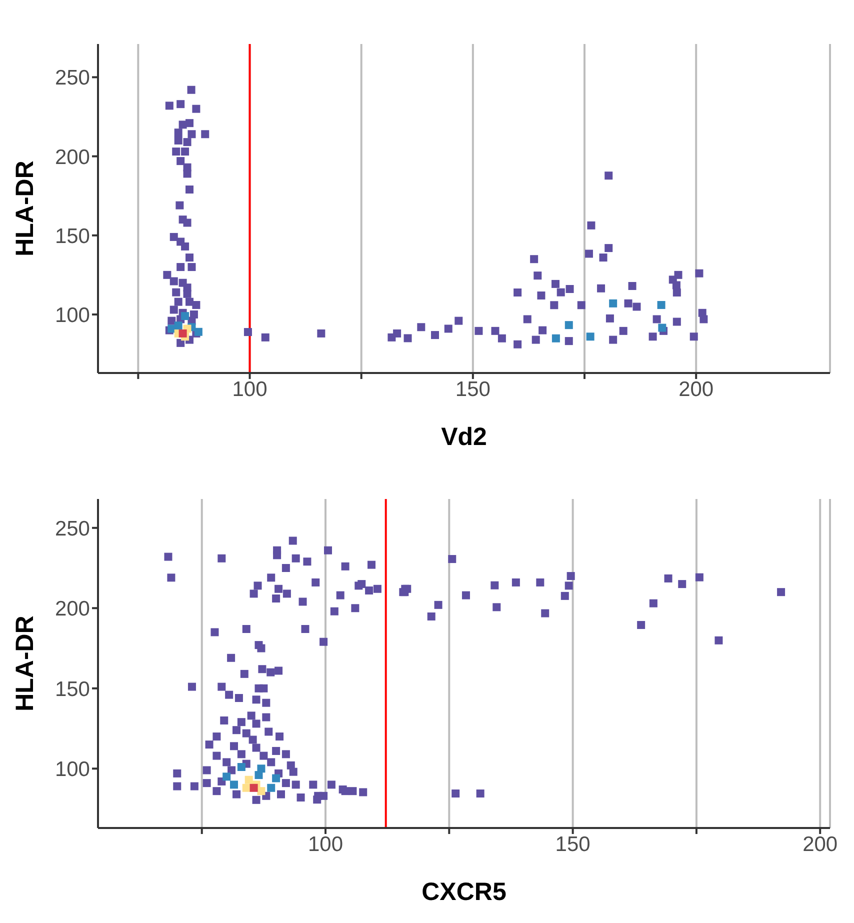  Describe the element at coordinates (464, 437) in the screenshot. I see `x-axis-title: Vd2` at that location.